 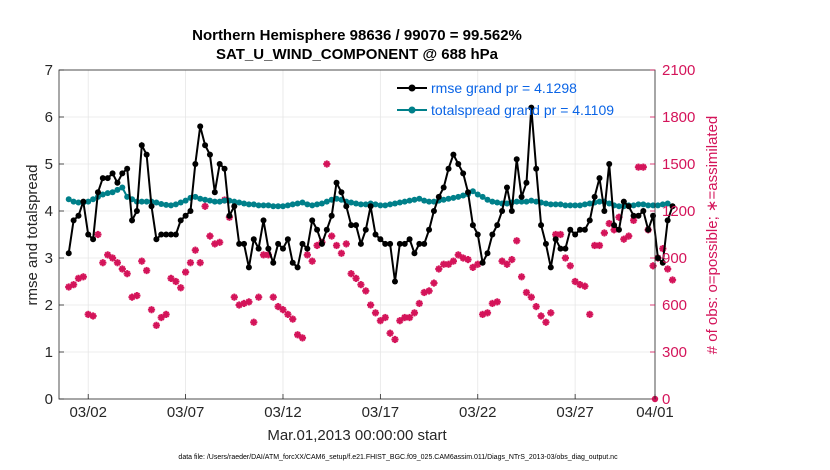 What do you see at coordinates (666, 399) in the screenshot?
I see `y2-tick-label: 0` at bounding box center [666, 399].